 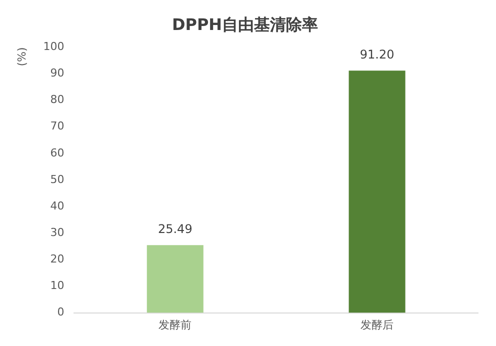 I want to click on y-tick-label: 30, so click(x=57, y=232).